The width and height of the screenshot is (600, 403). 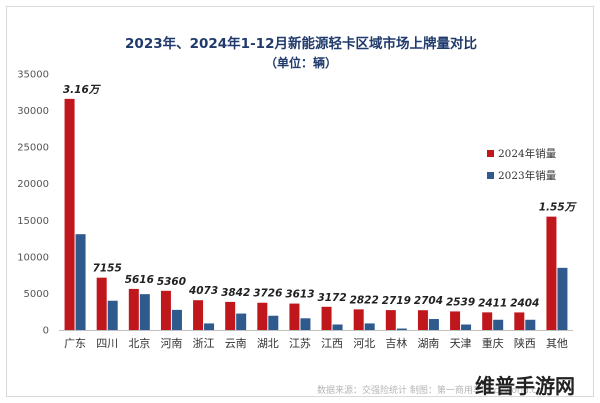 I want to click on data-label: 2719, so click(x=396, y=301).